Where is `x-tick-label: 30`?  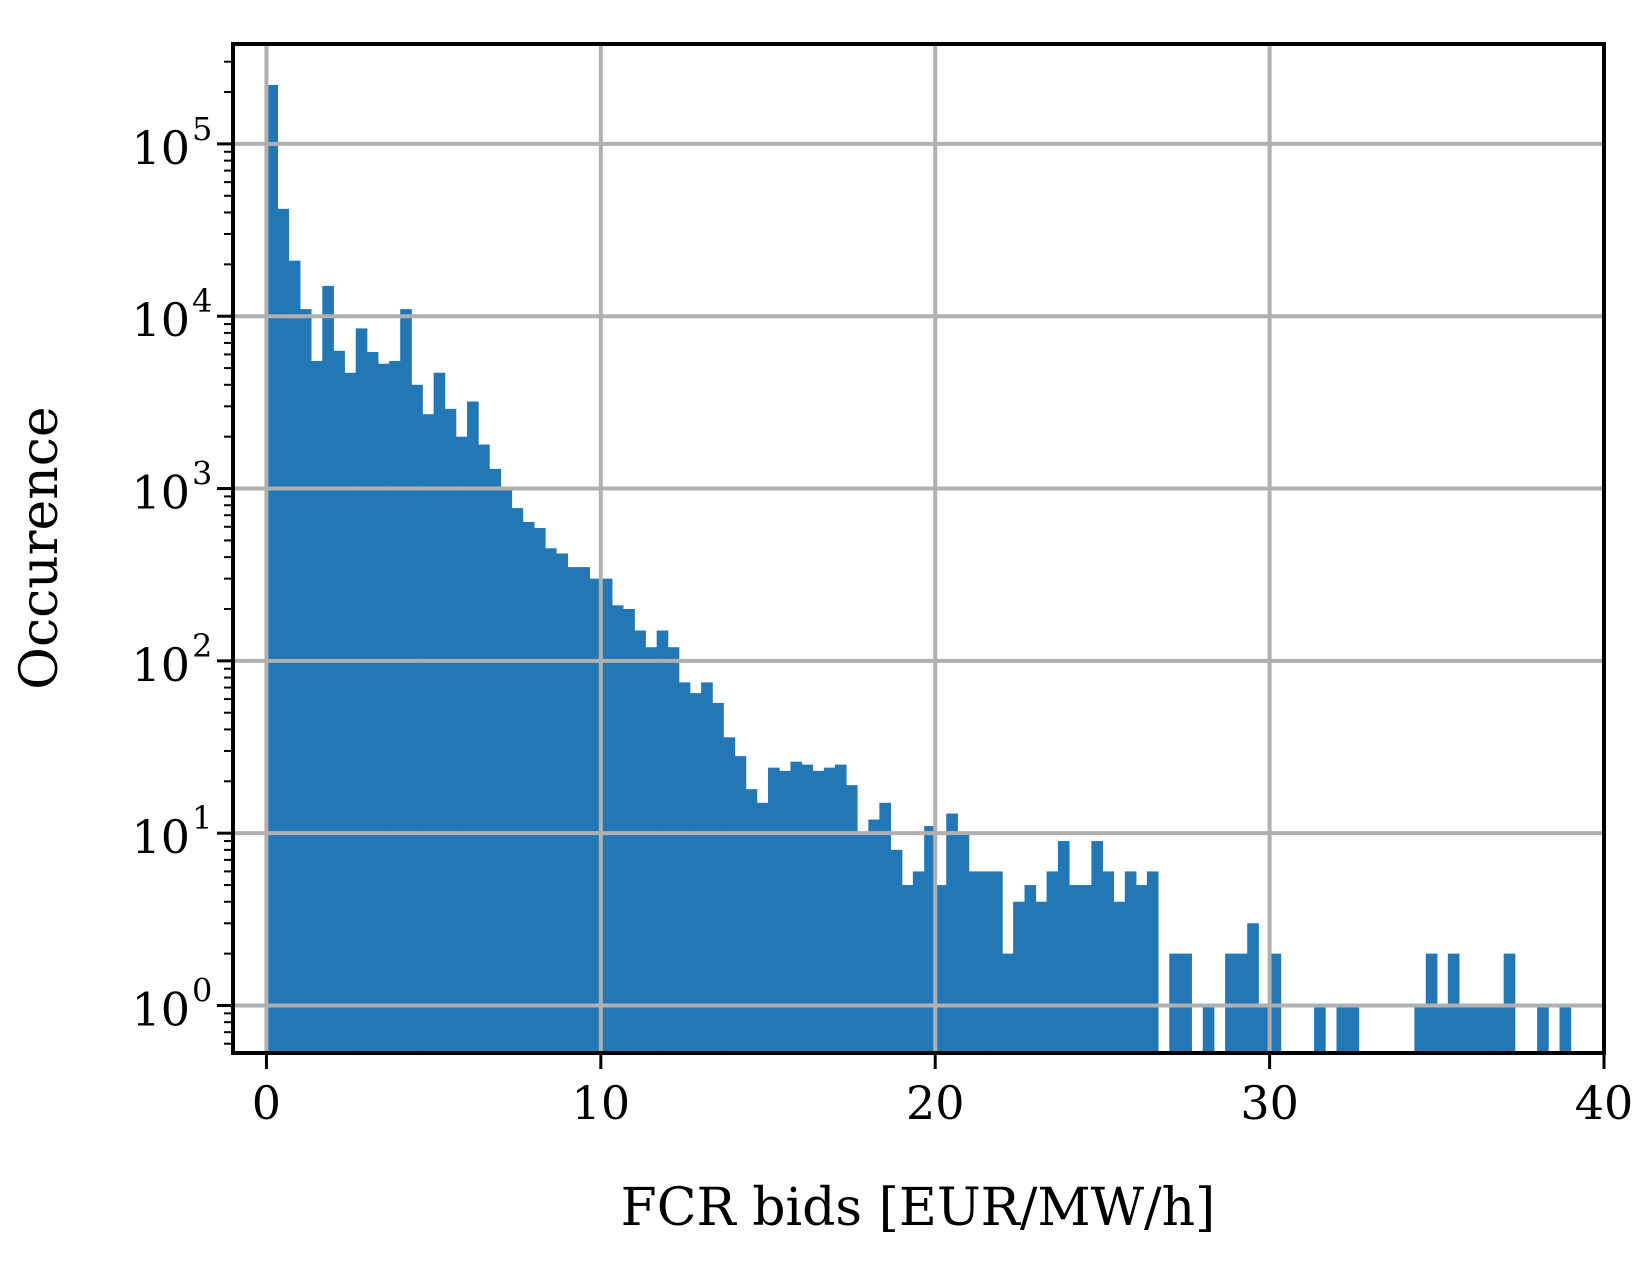
x-tick-label: 30 is located at coordinates (1269, 1103).